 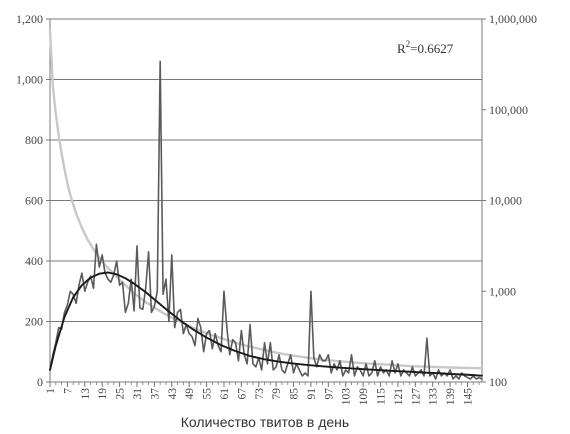 What do you see at coordinates (399, 397) in the screenshot?
I see `x-tick-label-20: 121` at bounding box center [399, 397].